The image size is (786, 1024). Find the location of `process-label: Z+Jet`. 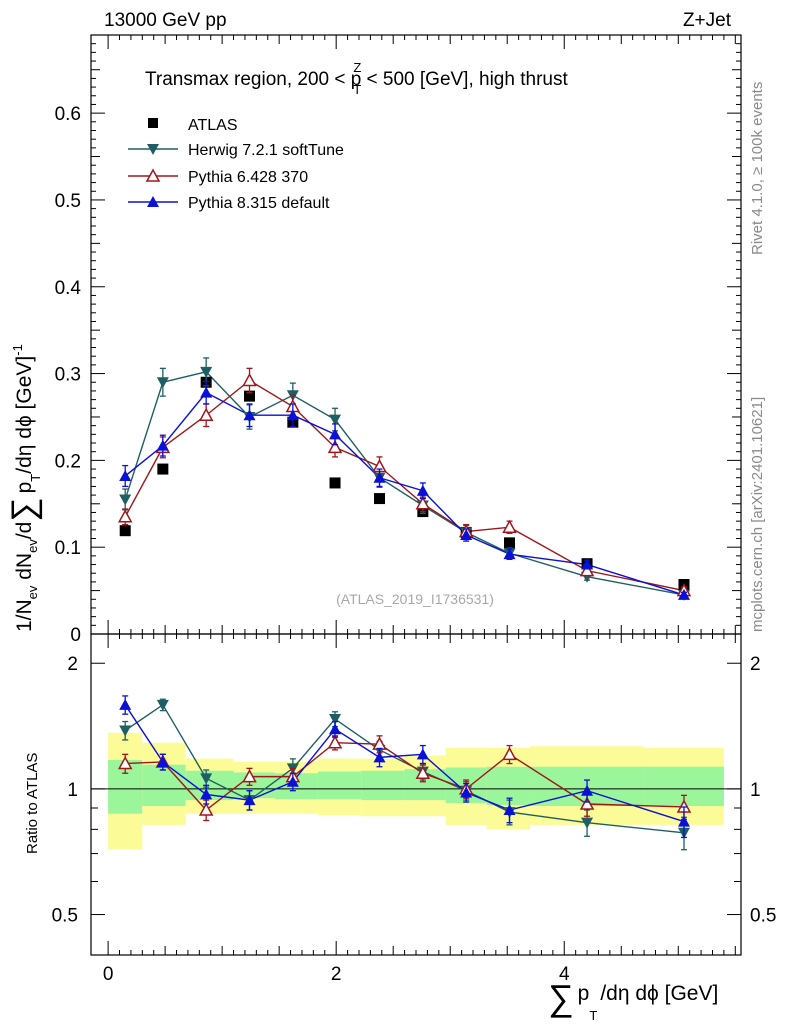

process-label: Z+Jet is located at coordinates (707, 20).